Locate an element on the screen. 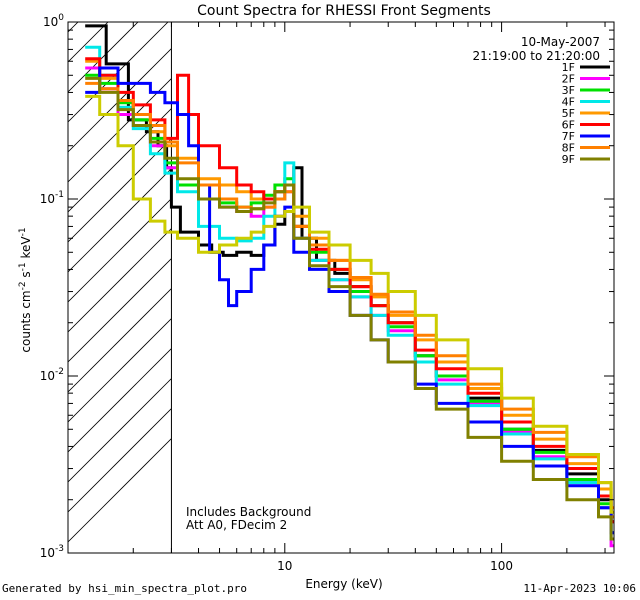 The width and height of the screenshot is (640, 600). y-label-part: s is located at coordinates (26, 276).